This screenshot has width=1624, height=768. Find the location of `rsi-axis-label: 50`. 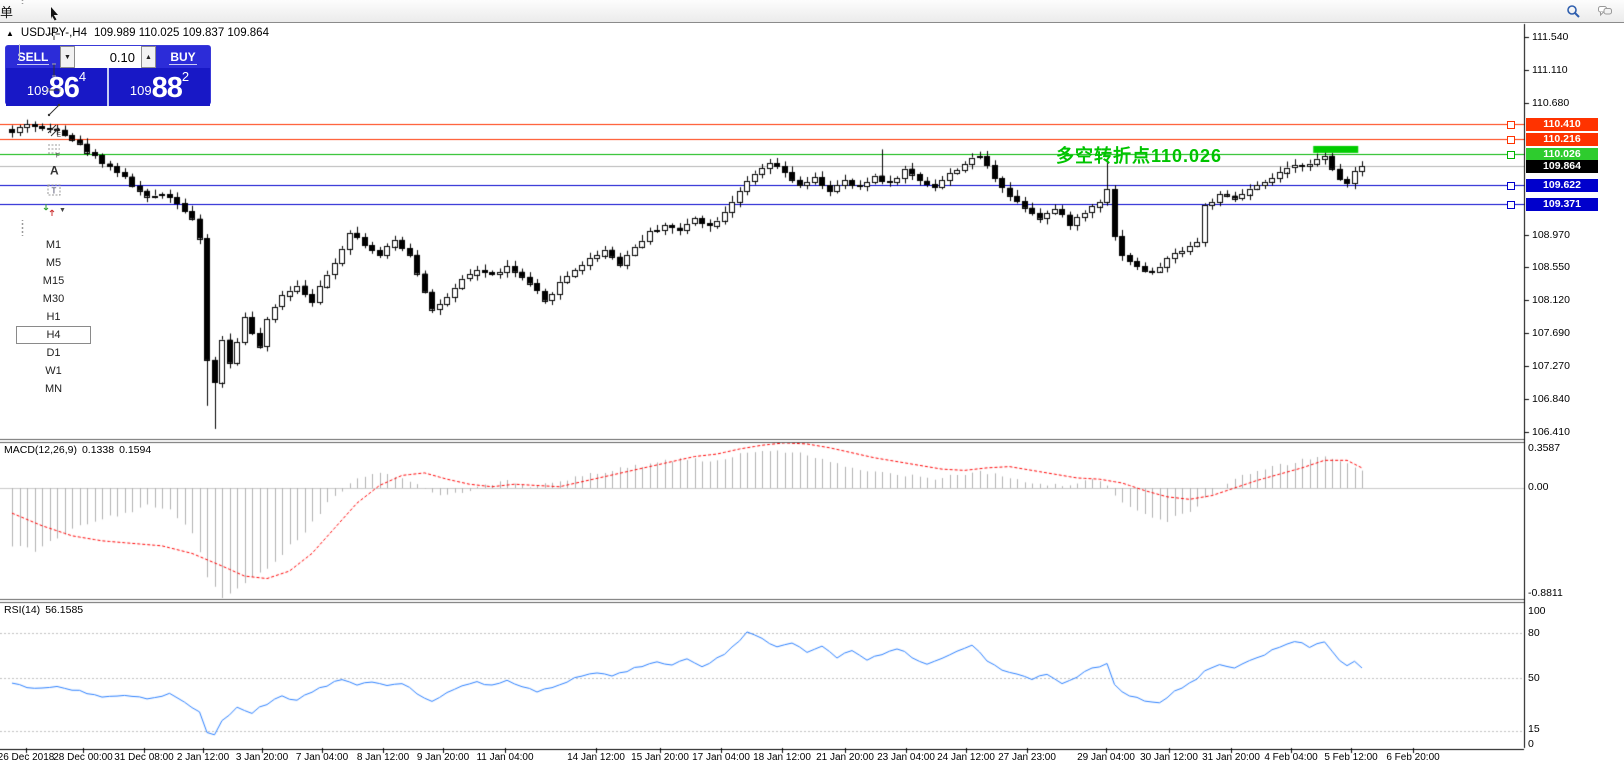

rsi-axis-label: 50 is located at coordinates (1534, 678).